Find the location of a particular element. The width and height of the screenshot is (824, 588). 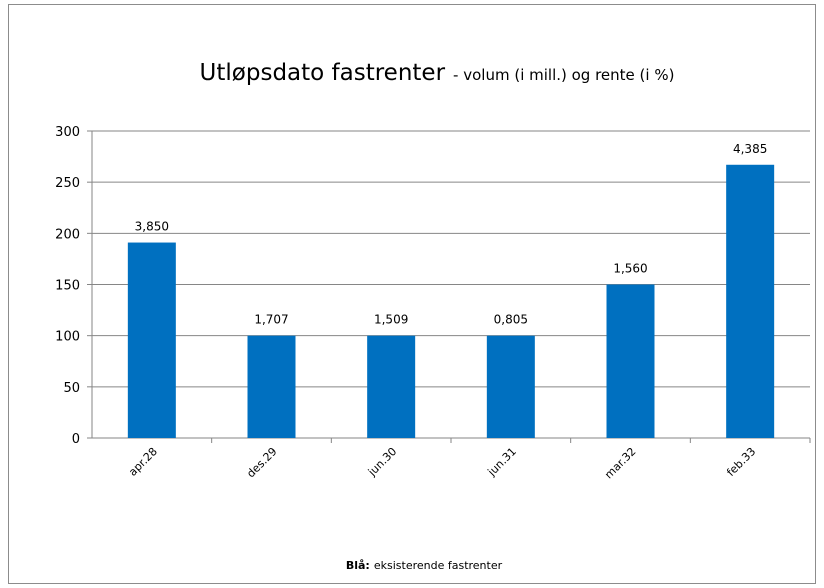

y-tick-label: 200 is located at coordinates (67, 234).